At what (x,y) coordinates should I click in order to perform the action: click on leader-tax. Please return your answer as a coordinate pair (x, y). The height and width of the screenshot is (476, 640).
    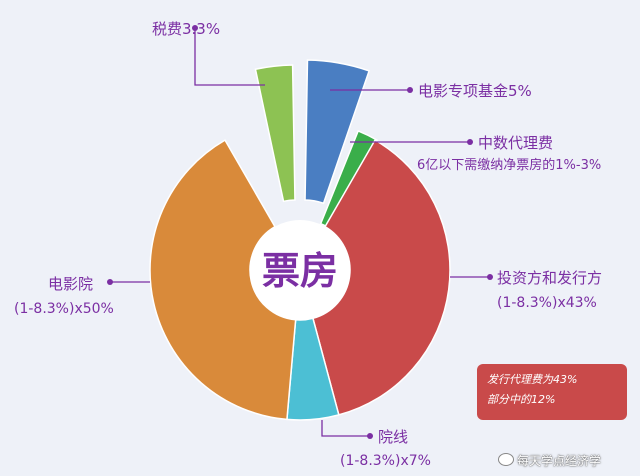
    Looking at the image, I should click on (229, 57).